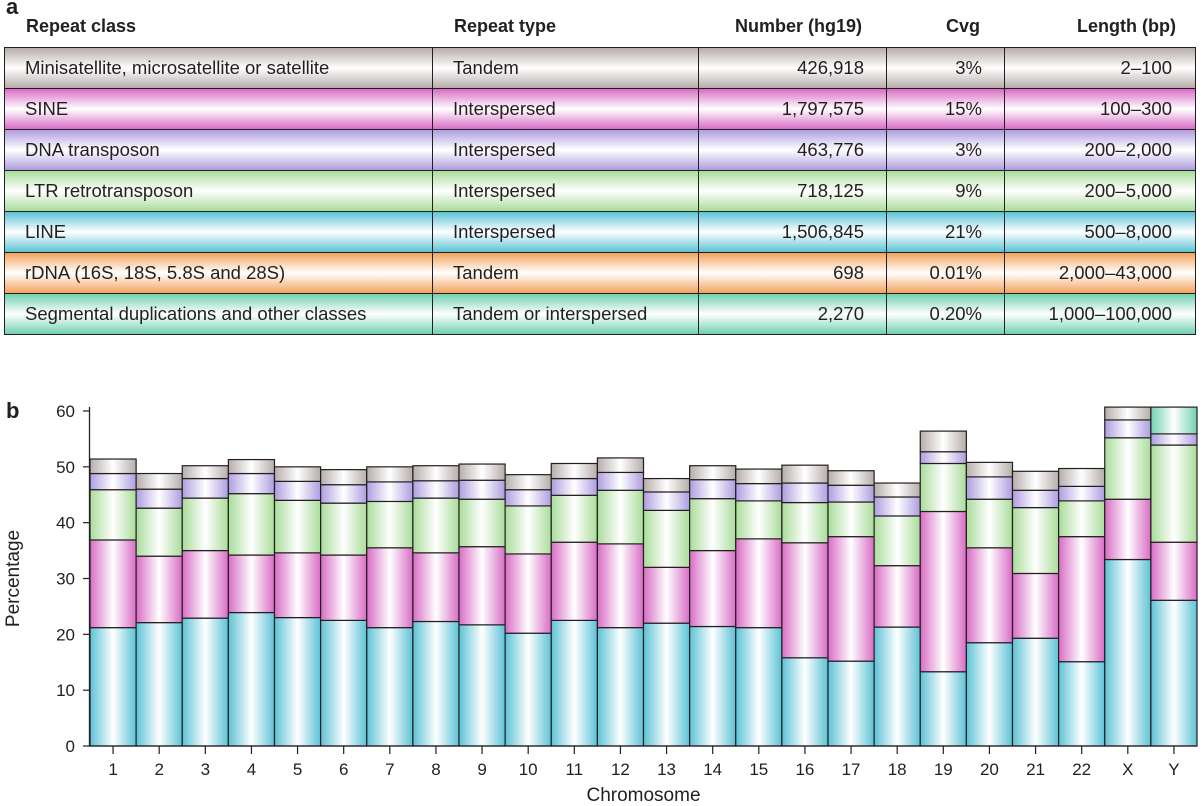  I want to click on x-tick-label: 13, so click(666, 769).